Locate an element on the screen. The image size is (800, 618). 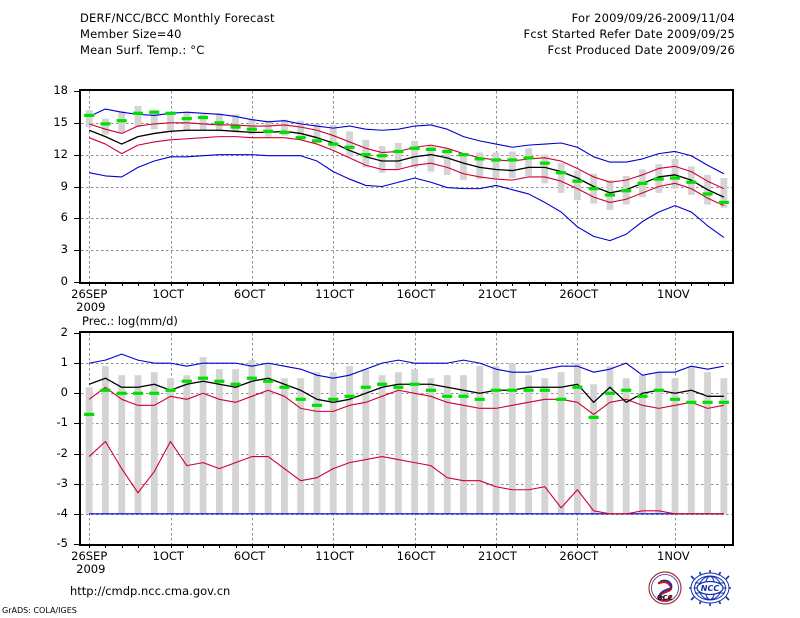
x-axis-label: 16OCT is located at coordinates (416, 556).